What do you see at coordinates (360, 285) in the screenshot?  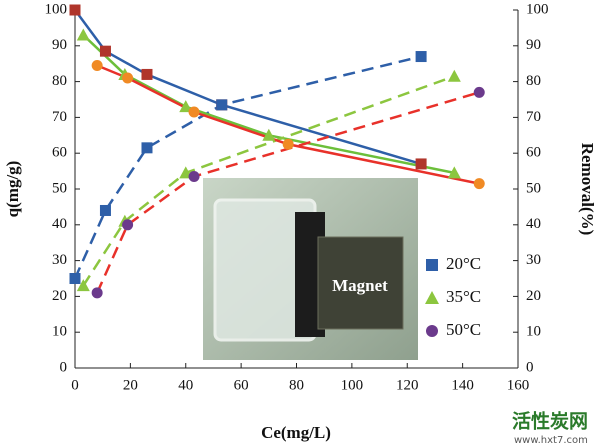 I see `annotation: Magnet` at bounding box center [360, 285].